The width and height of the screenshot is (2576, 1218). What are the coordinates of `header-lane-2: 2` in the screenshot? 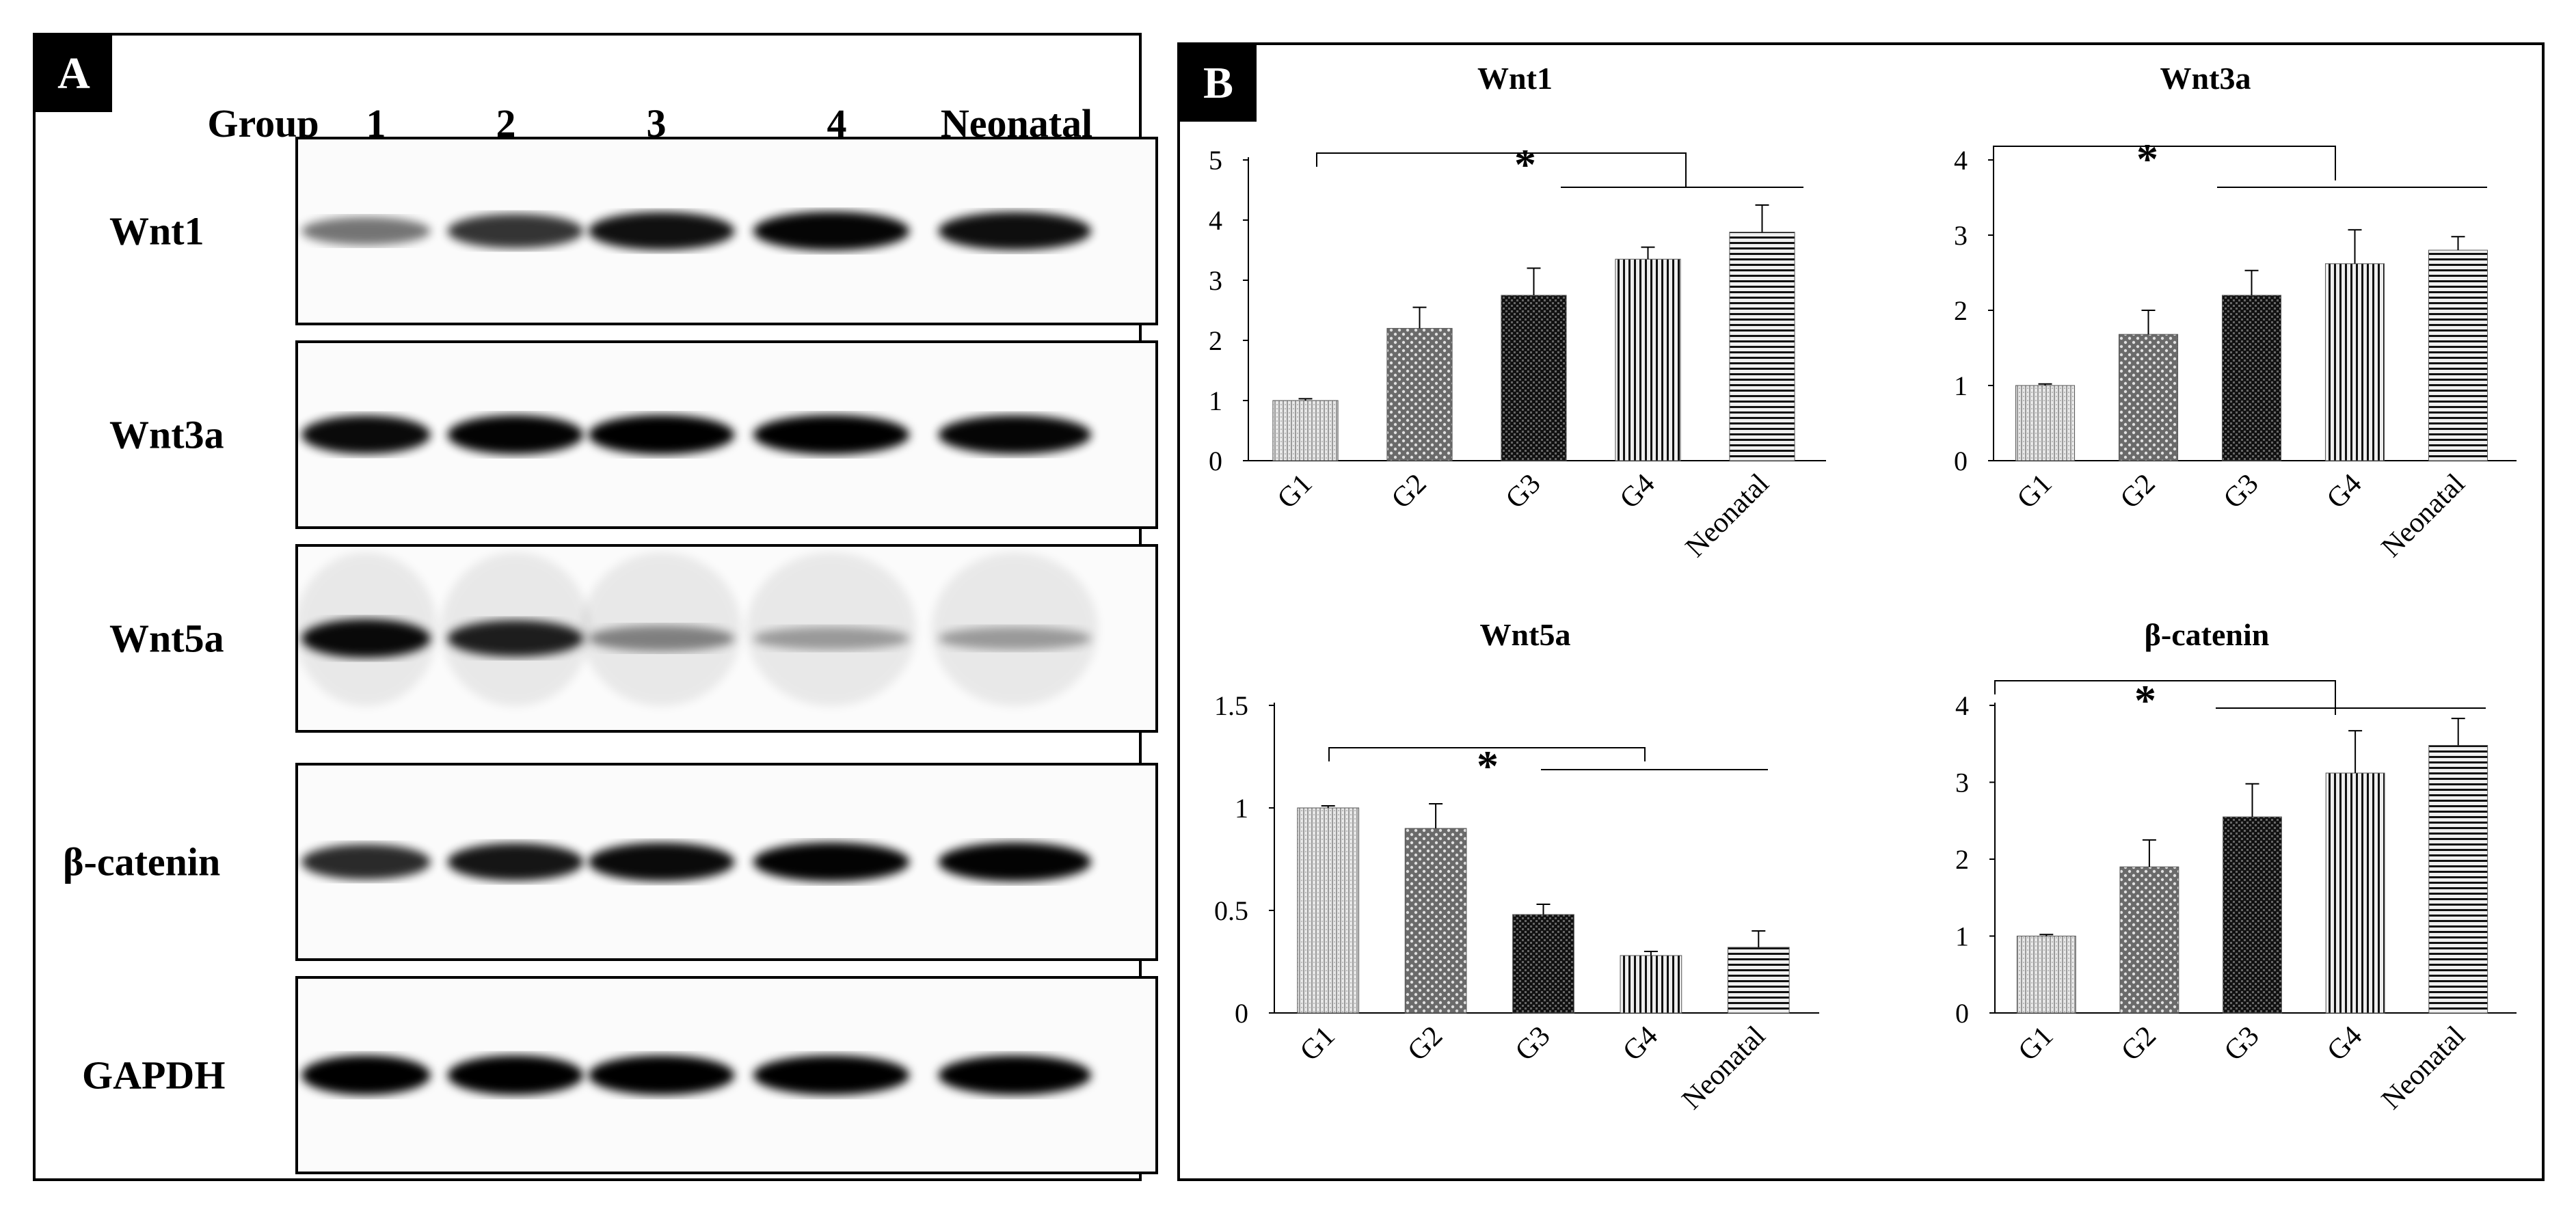 It's located at (506, 124).